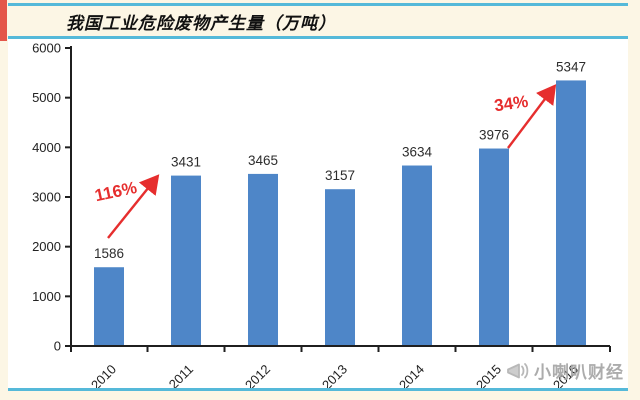 The width and height of the screenshot is (640, 400). What do you see at coordinates (488, 375) in the screenshot?
I see `x-tick-label: 2015` at bounding box center [488, 375].